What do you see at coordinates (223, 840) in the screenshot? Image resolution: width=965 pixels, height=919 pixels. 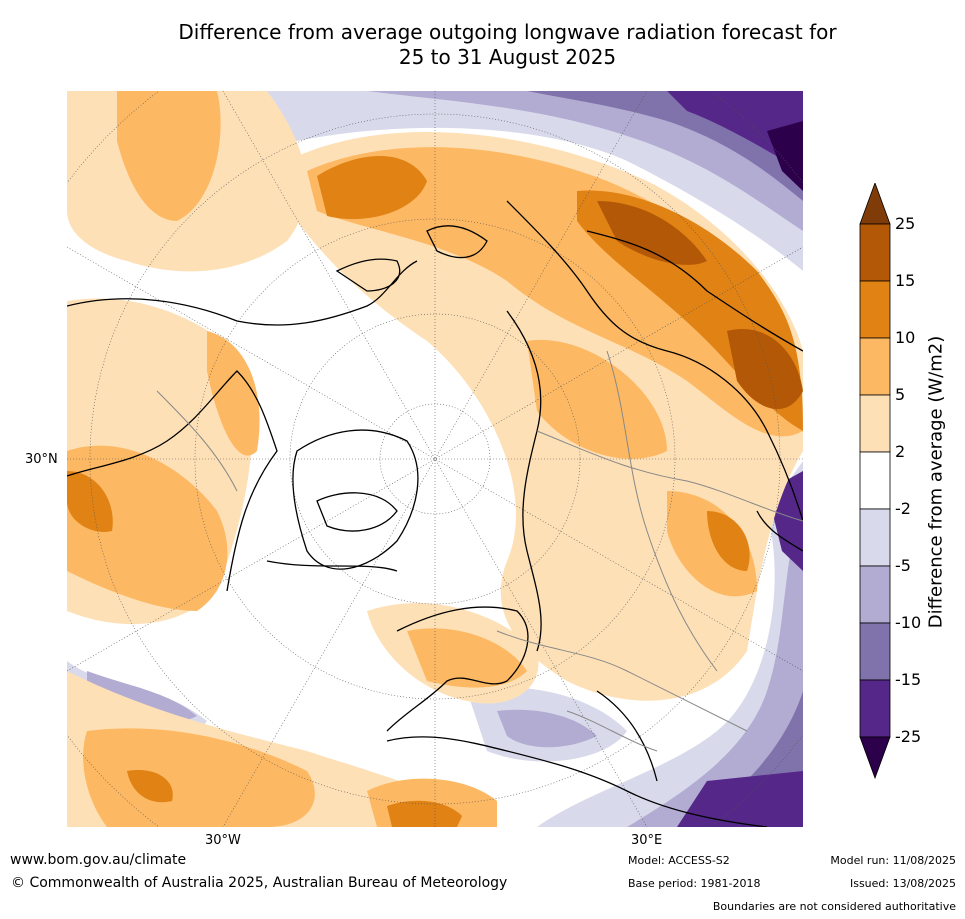 I see `lon-label-30w: 30°W` at bounding box center [223, 840].